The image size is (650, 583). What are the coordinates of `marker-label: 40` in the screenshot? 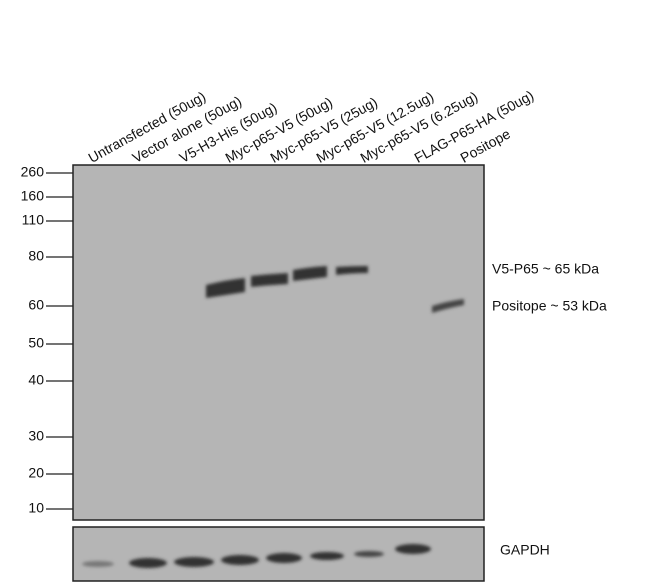 It's located at (36, 380).